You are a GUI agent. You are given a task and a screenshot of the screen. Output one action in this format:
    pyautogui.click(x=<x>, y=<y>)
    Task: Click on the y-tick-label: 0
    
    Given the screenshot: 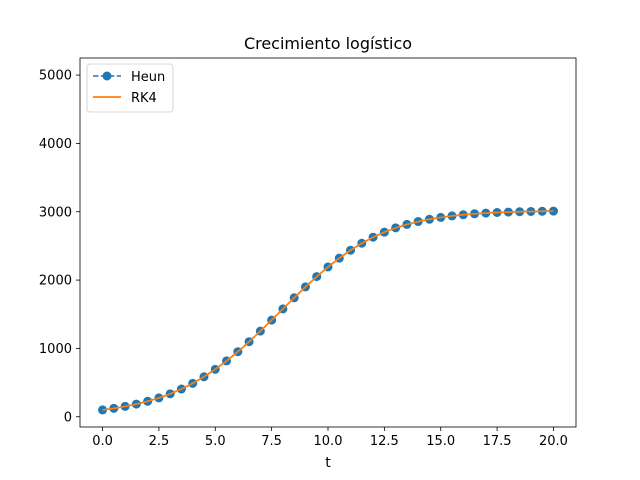 What is the action you would take?
    pyautogui.click(x=68, y=417)
    